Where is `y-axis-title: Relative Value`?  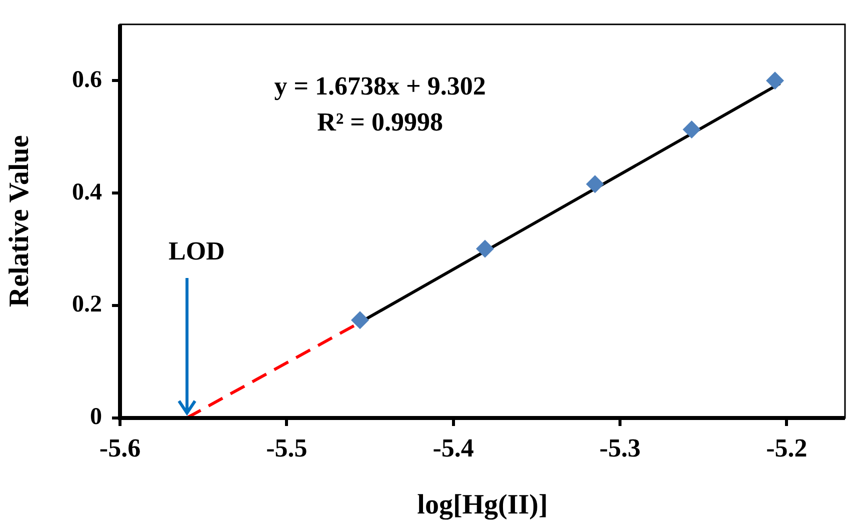 y-axis-title: Relative Value is located at coordinates (20, 221).